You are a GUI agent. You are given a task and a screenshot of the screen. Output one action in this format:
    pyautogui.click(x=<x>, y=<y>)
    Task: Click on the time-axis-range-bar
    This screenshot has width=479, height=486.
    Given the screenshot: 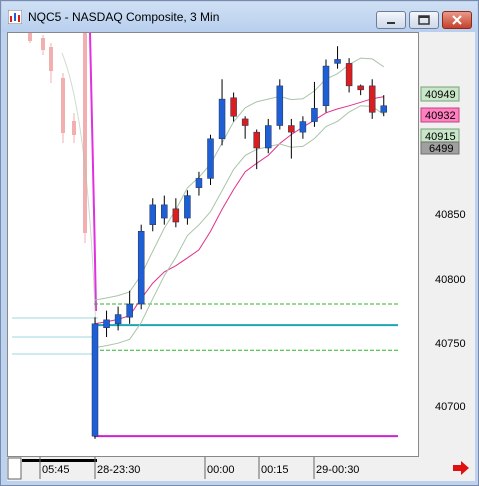 What is the action you would take?
    pyautogui.click(x=59, y=460)
    